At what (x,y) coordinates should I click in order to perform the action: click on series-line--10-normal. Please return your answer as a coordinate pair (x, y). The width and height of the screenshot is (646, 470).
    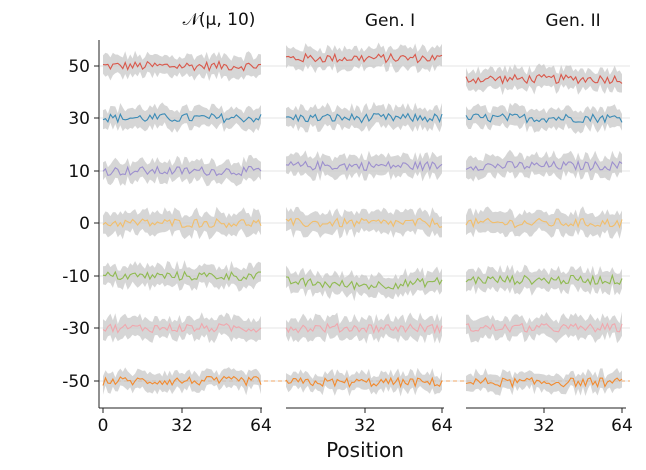
    Looking at the image, I should click on (182, 276).